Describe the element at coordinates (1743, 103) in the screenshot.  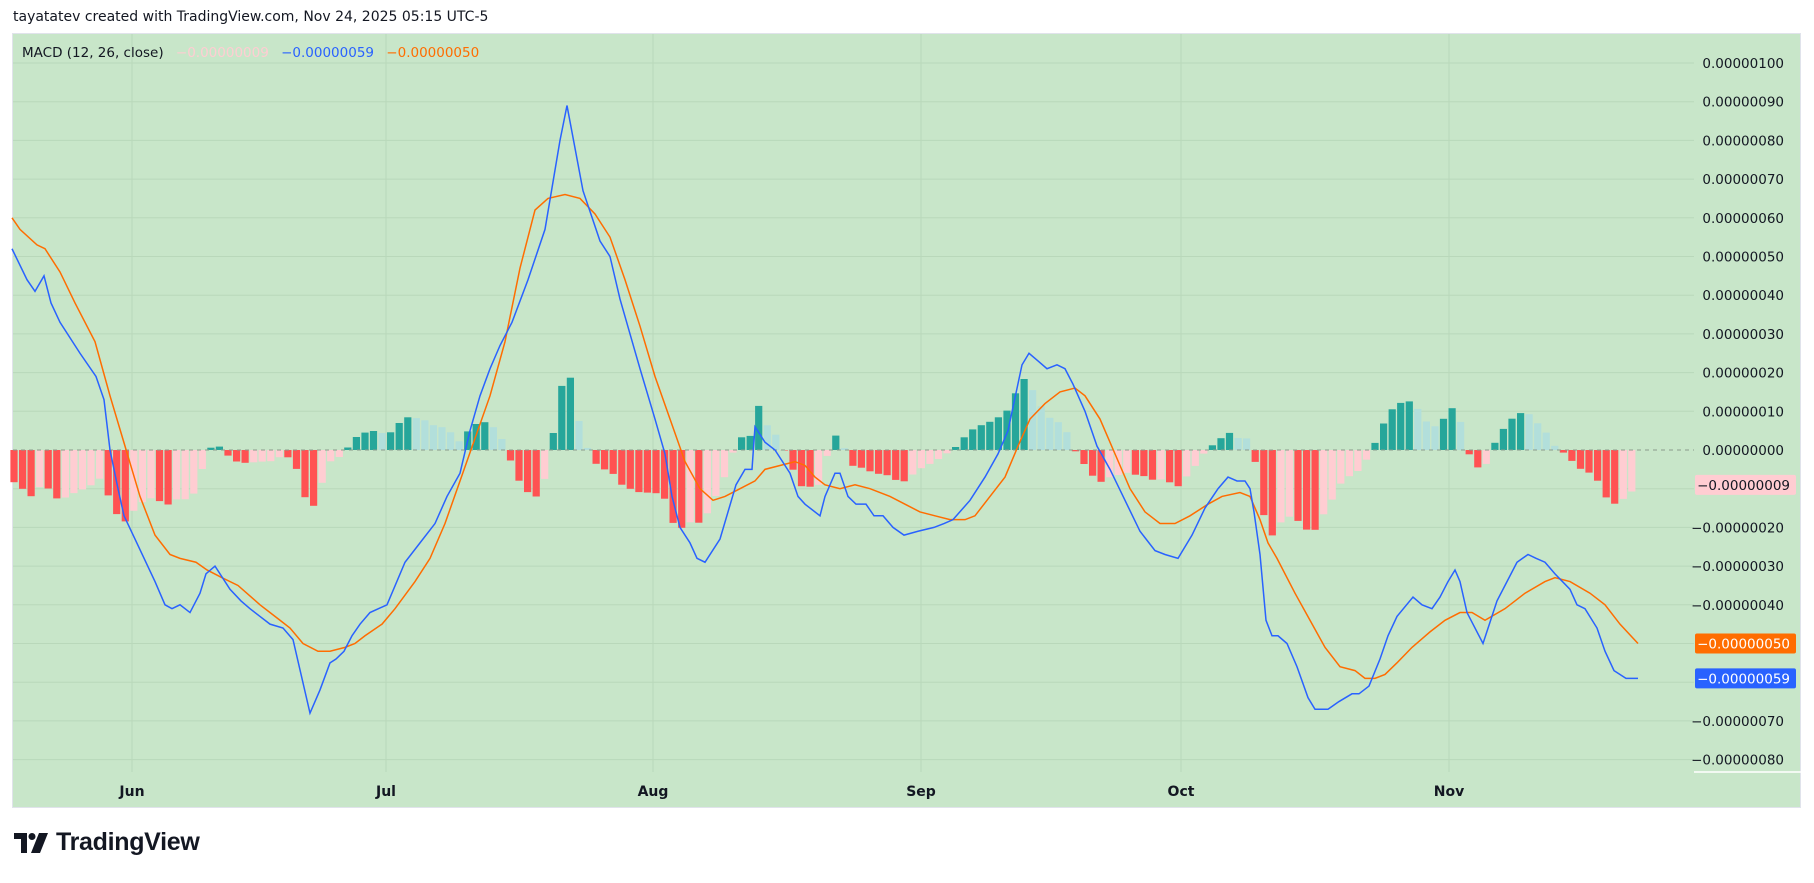
I see `price-axis-label: 0.00000090` at that location.